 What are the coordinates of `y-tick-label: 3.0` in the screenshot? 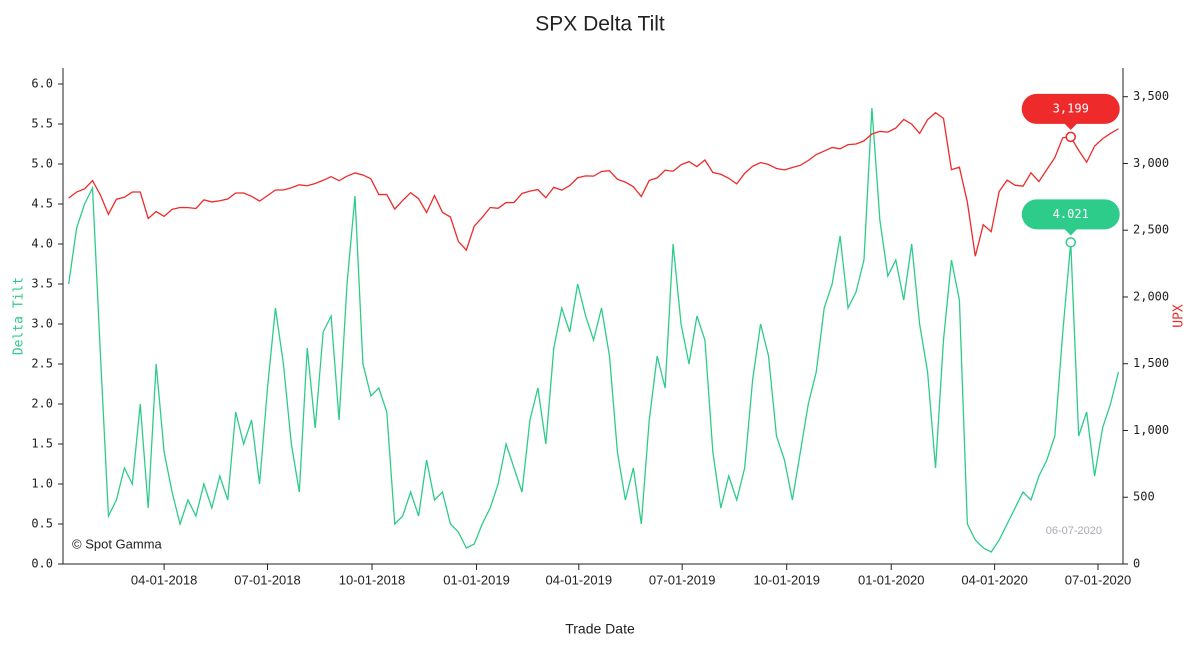 It's located at (42, 324).